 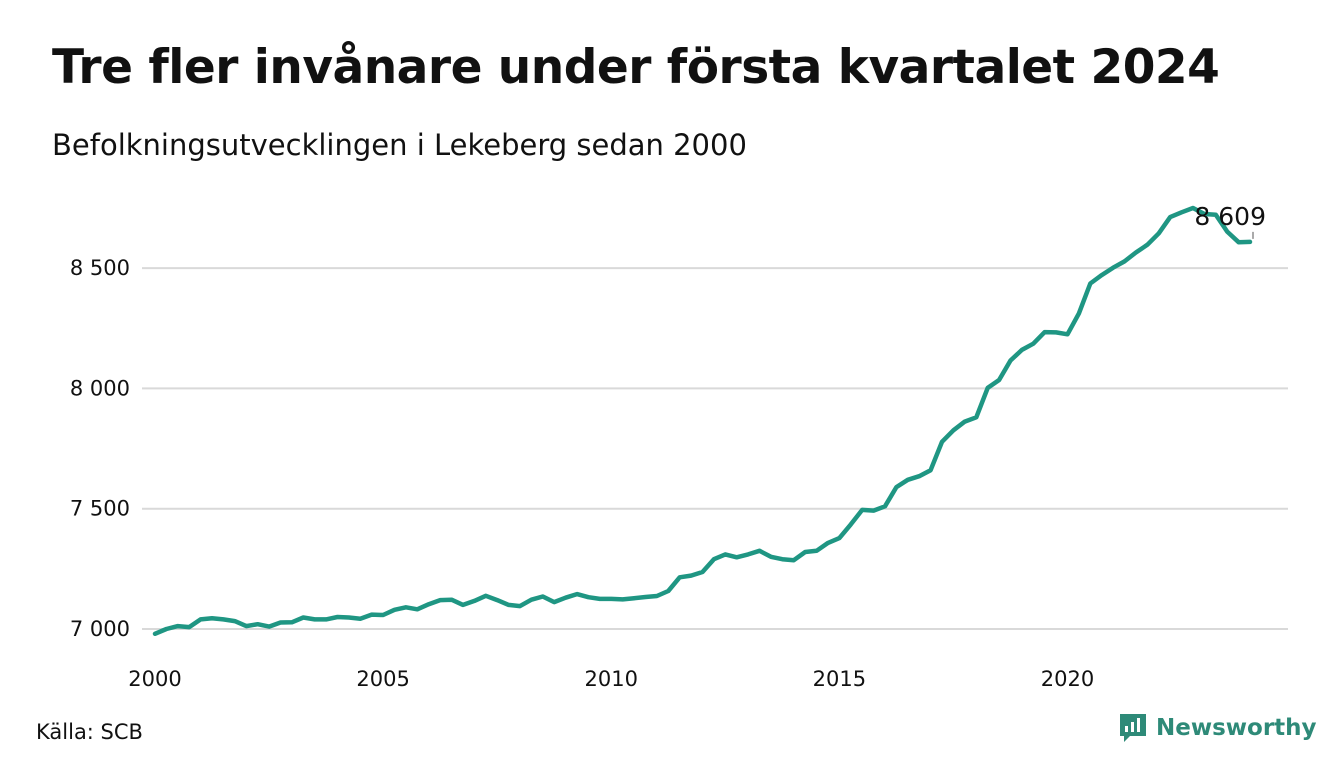 What do you see at coordinates (1133, 728) in the screenshot?
I see `newsworthy-logo-icon` at bounding box center [1133, 728].